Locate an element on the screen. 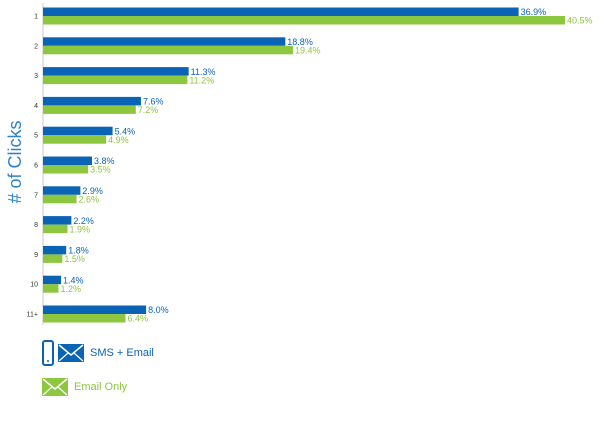 This screenshot has width=616, height=421. data-label-email-only: 6.4% is located at coordinates (137, 319).